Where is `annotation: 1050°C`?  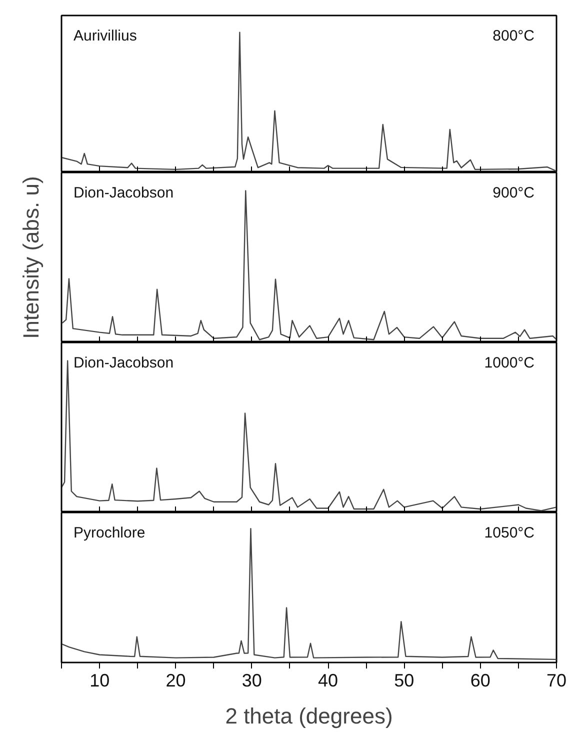 annotation: 1050°C is located at coordinates (509, 533).